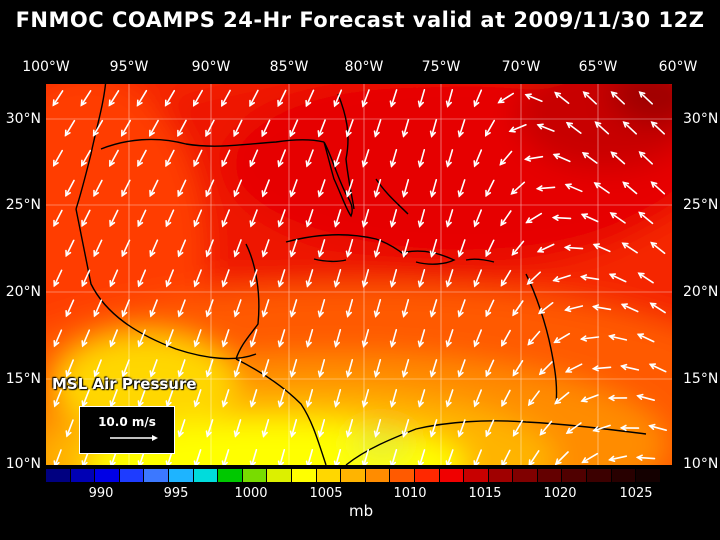  Describe the element at coordinates (23, 205) in the screenshot. I see `lat-label-25n-left: 25°N` at that location.